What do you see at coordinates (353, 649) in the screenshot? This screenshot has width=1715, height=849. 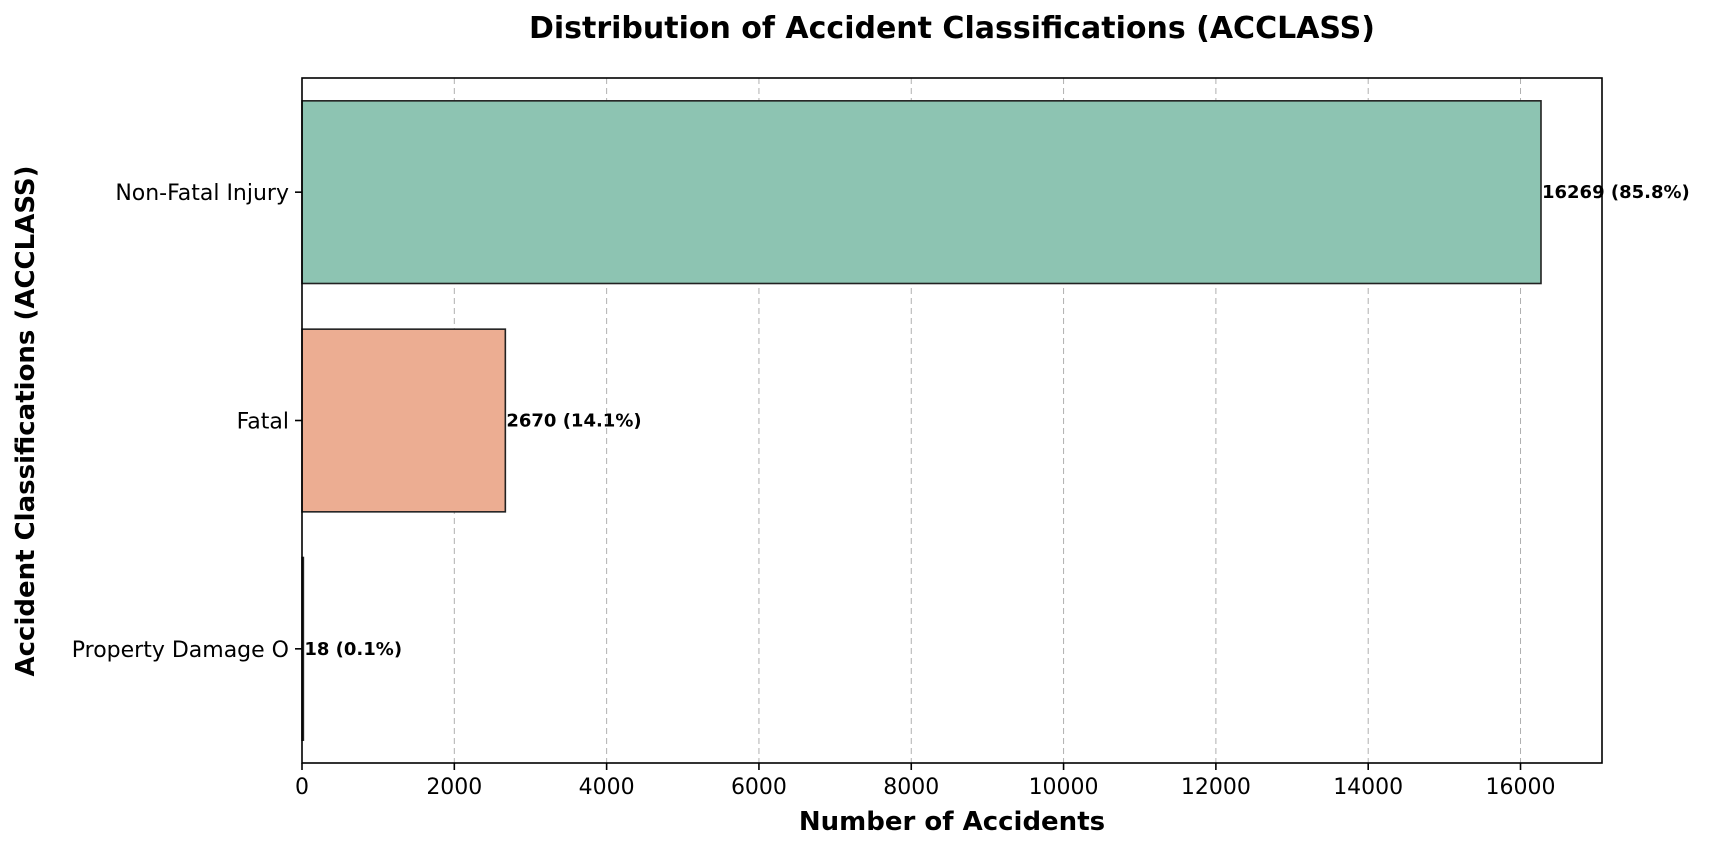 I see `bar-value-label: 18 (0.1%)` at bounding box center [353, 649].